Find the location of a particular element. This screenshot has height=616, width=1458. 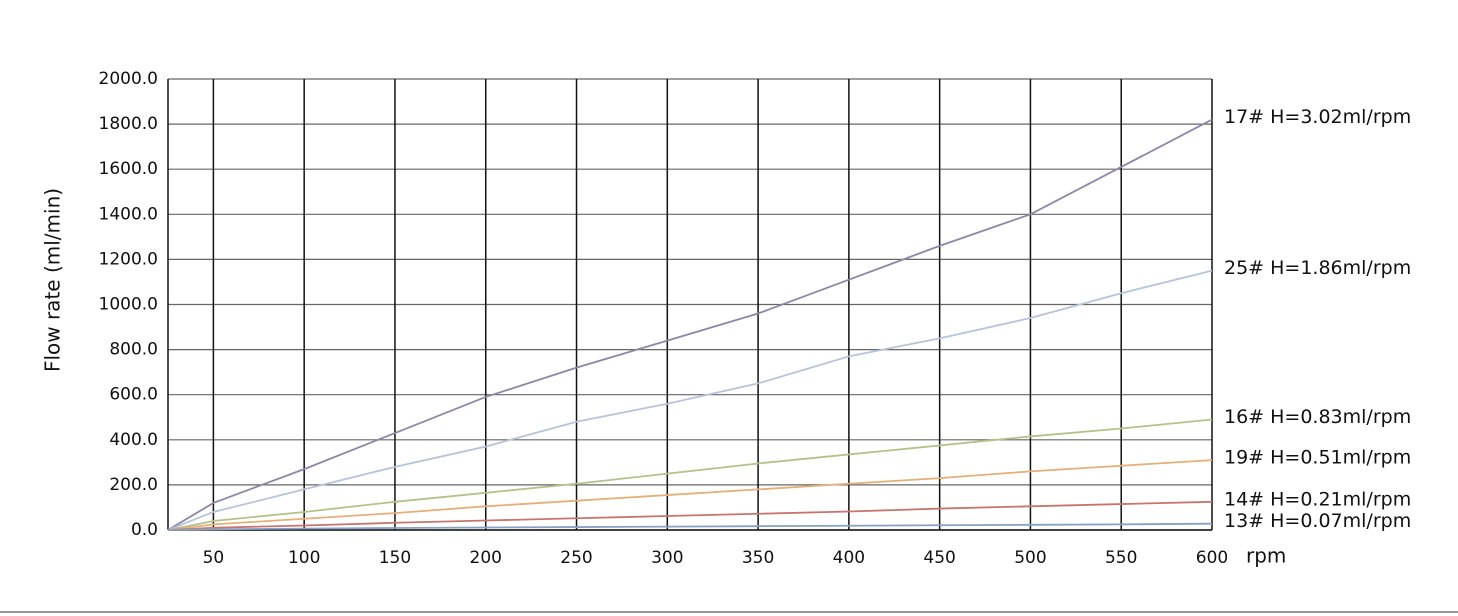

y-tick-label: 600.0 is located at coordinates (133, 395).